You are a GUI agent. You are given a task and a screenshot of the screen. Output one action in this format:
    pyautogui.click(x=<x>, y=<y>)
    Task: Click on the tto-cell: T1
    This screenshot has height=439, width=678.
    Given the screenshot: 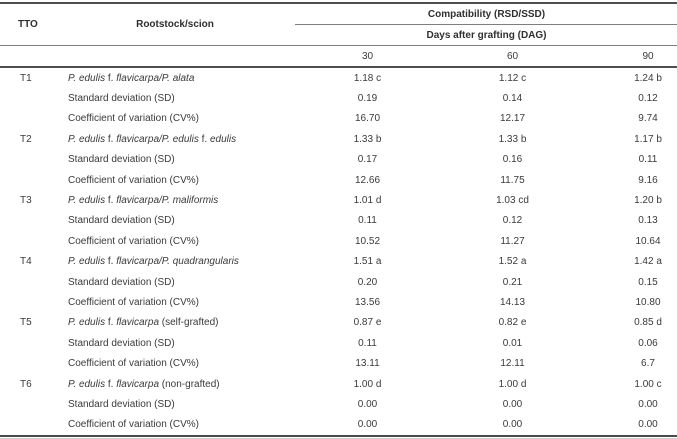 What is the action you would take?
    pyautogui.click(x=26, y=78)
    